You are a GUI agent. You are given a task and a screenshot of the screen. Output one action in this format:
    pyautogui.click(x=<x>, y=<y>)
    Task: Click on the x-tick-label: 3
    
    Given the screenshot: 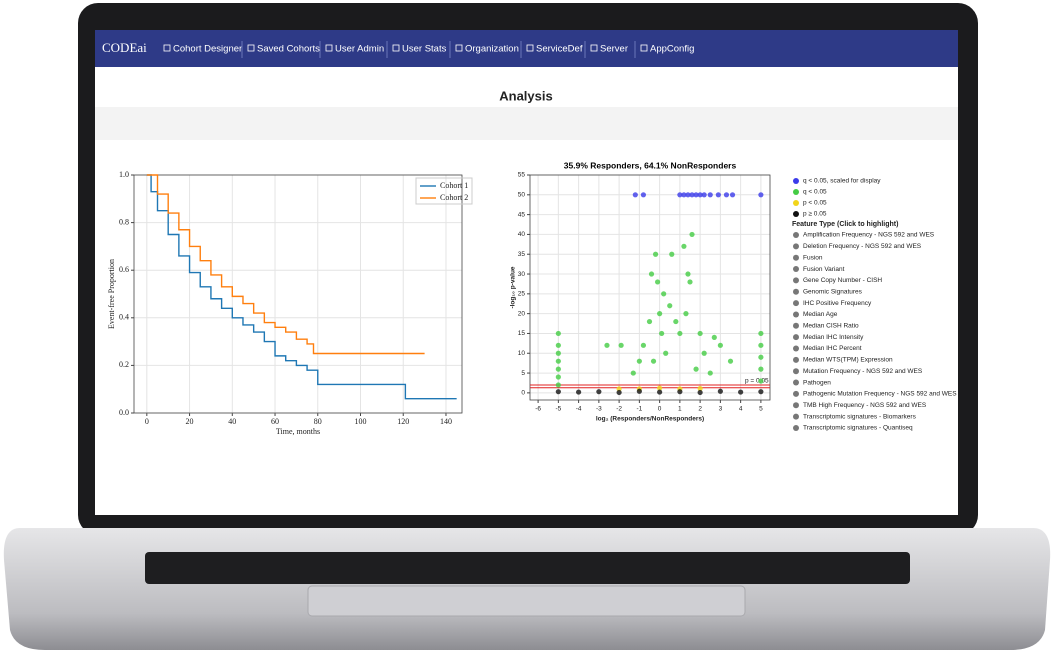 What is the action you would take?
    pyautogui.click(x=721, y=409)
    